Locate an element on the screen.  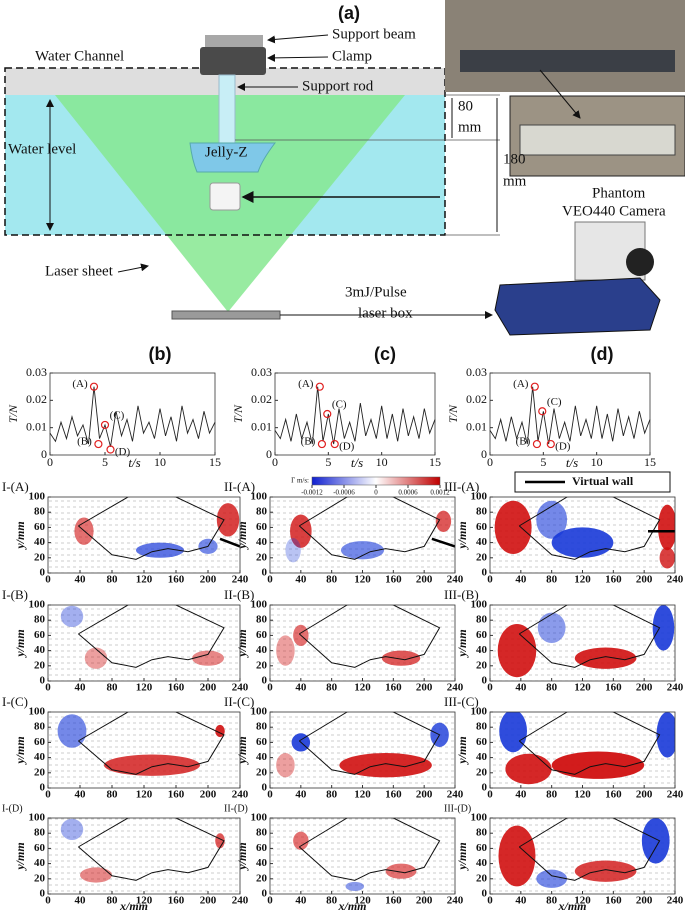
point-label: (C) is located at coordinates (339, 405).